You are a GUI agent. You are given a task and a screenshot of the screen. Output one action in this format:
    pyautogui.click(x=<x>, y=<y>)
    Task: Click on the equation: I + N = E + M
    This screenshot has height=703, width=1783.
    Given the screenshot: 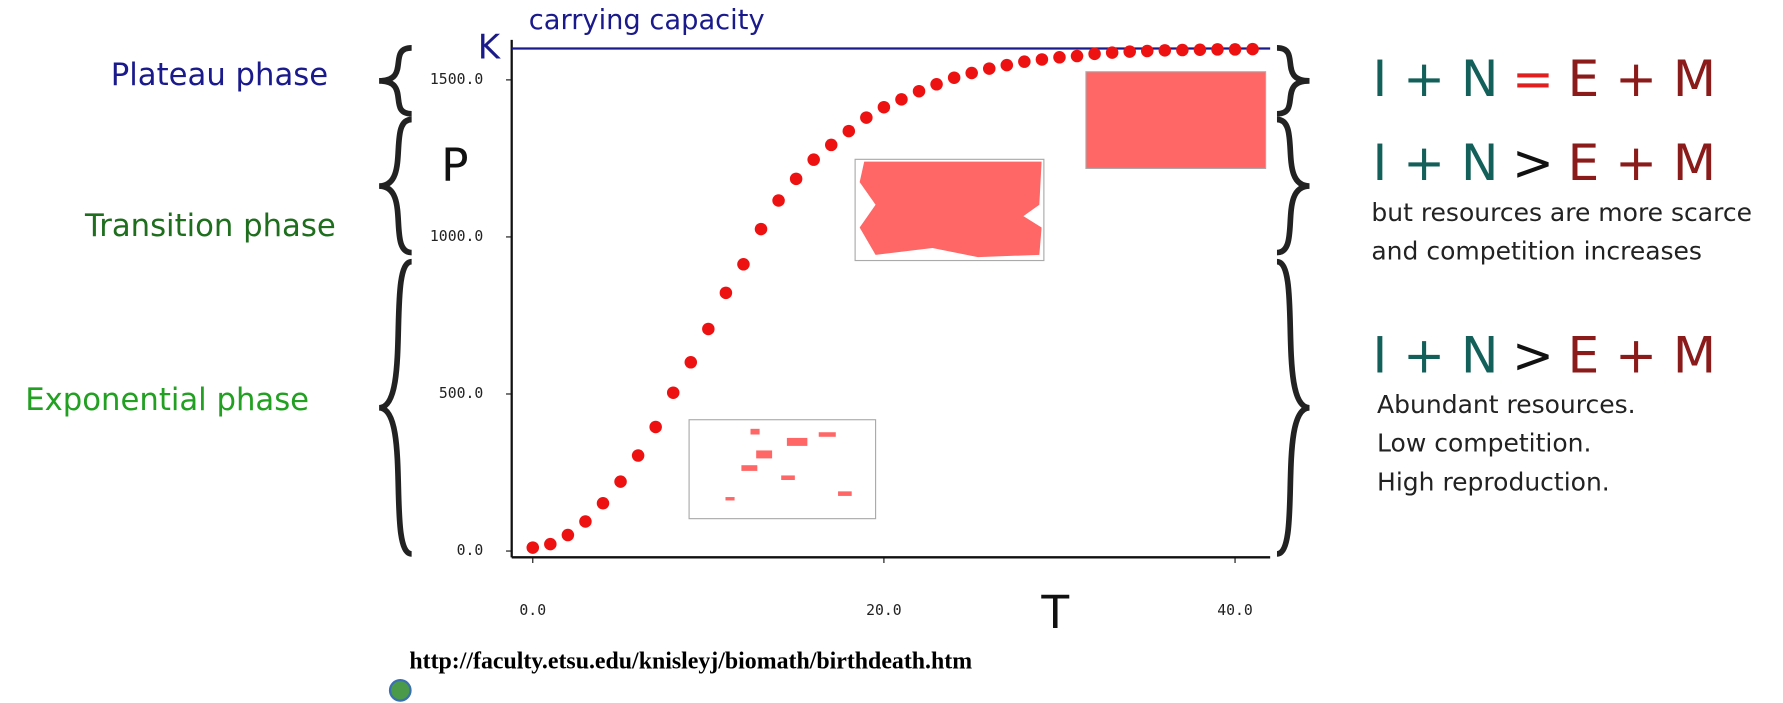 What is the action you would take?
    pyautogui.click(x=1545, y=79)
    